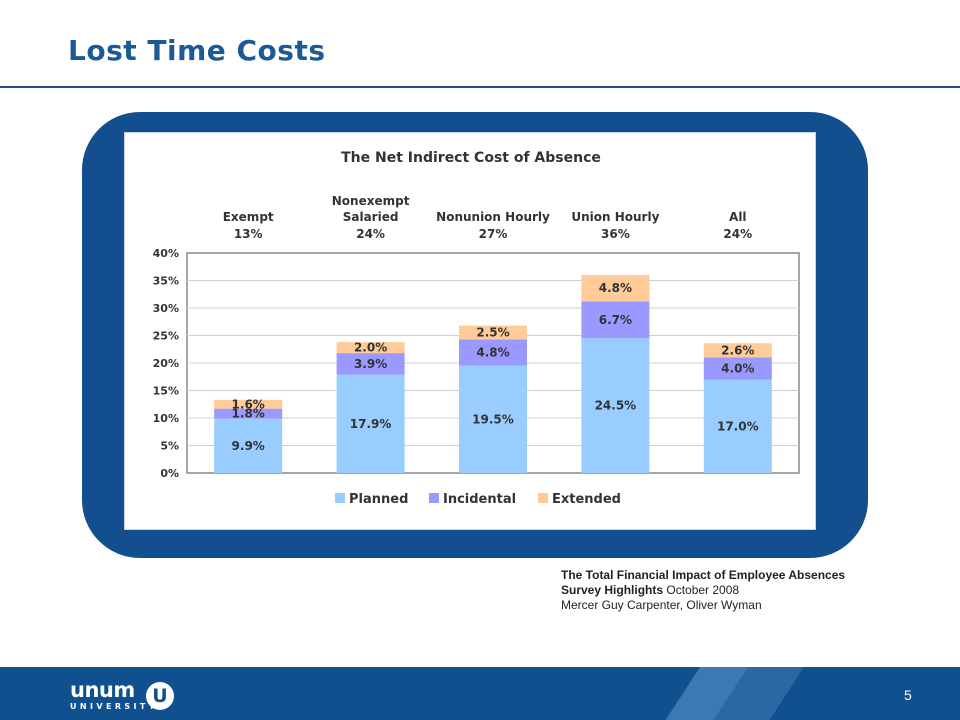 This screenshot has width=960, height=720. Describe the element at coordinates (615, 234) in the screenshot. I see `category-total: 36%` at that location.